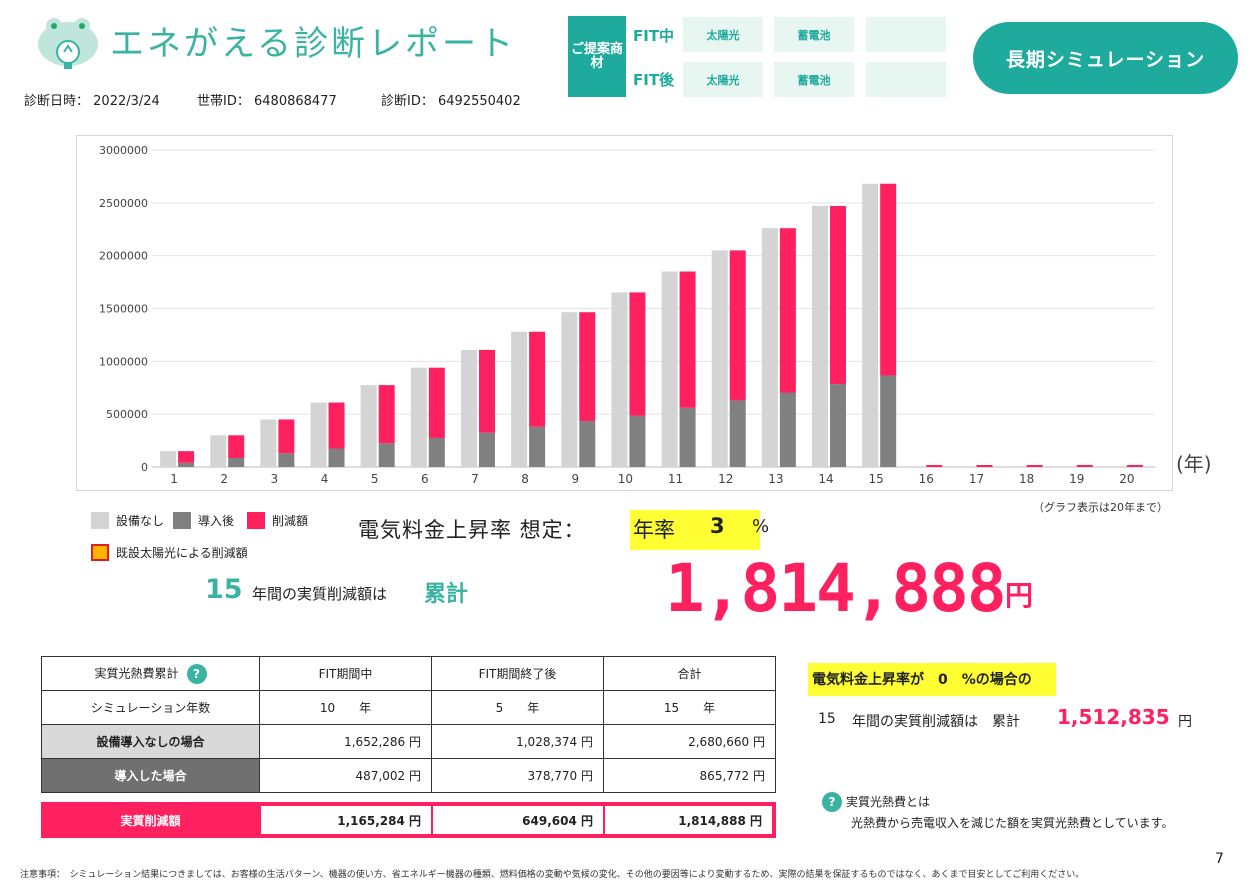 Image resolution: width=1251 pixels, height=885 pixels. I want to click on table-header-cell: FIT期間終了後, so click(517, 673).